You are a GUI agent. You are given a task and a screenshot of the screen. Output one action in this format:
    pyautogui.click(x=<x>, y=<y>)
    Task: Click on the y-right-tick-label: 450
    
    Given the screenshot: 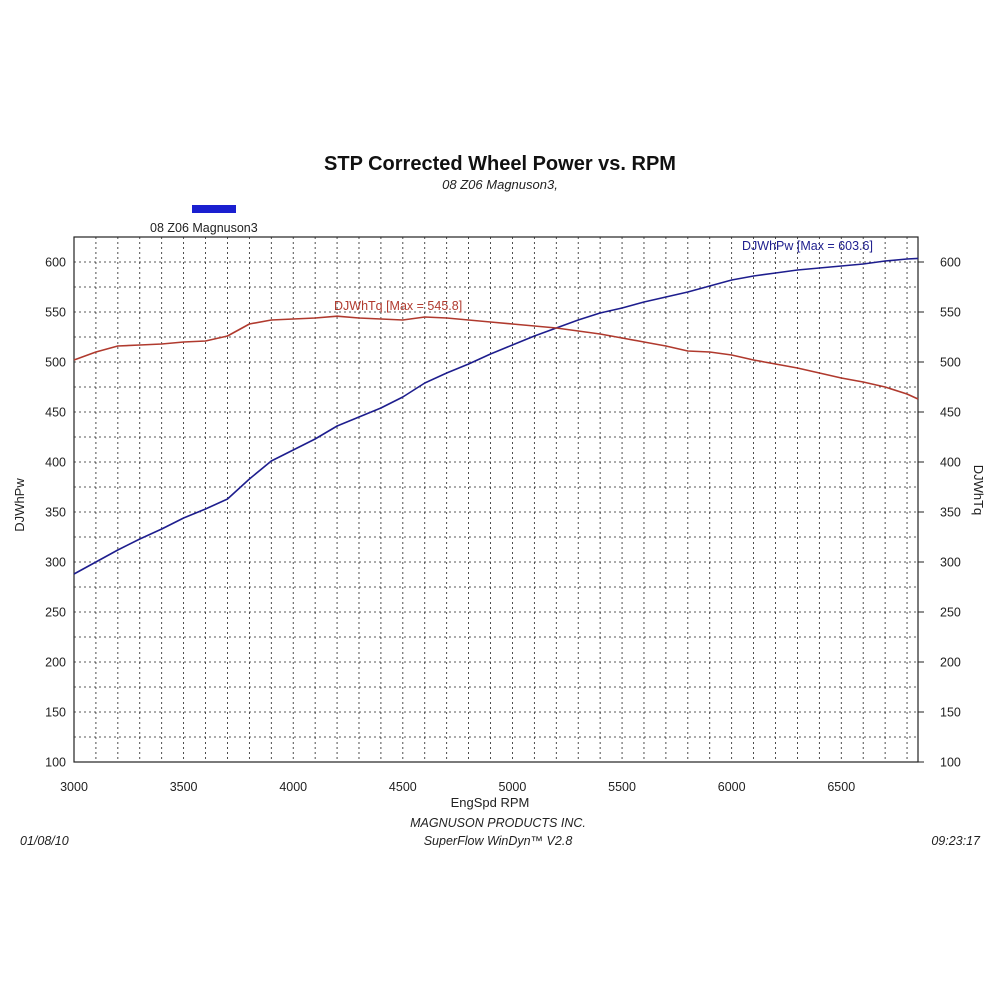 What is the action you would take?
    pyautogui.click(x=950, y=413)
    